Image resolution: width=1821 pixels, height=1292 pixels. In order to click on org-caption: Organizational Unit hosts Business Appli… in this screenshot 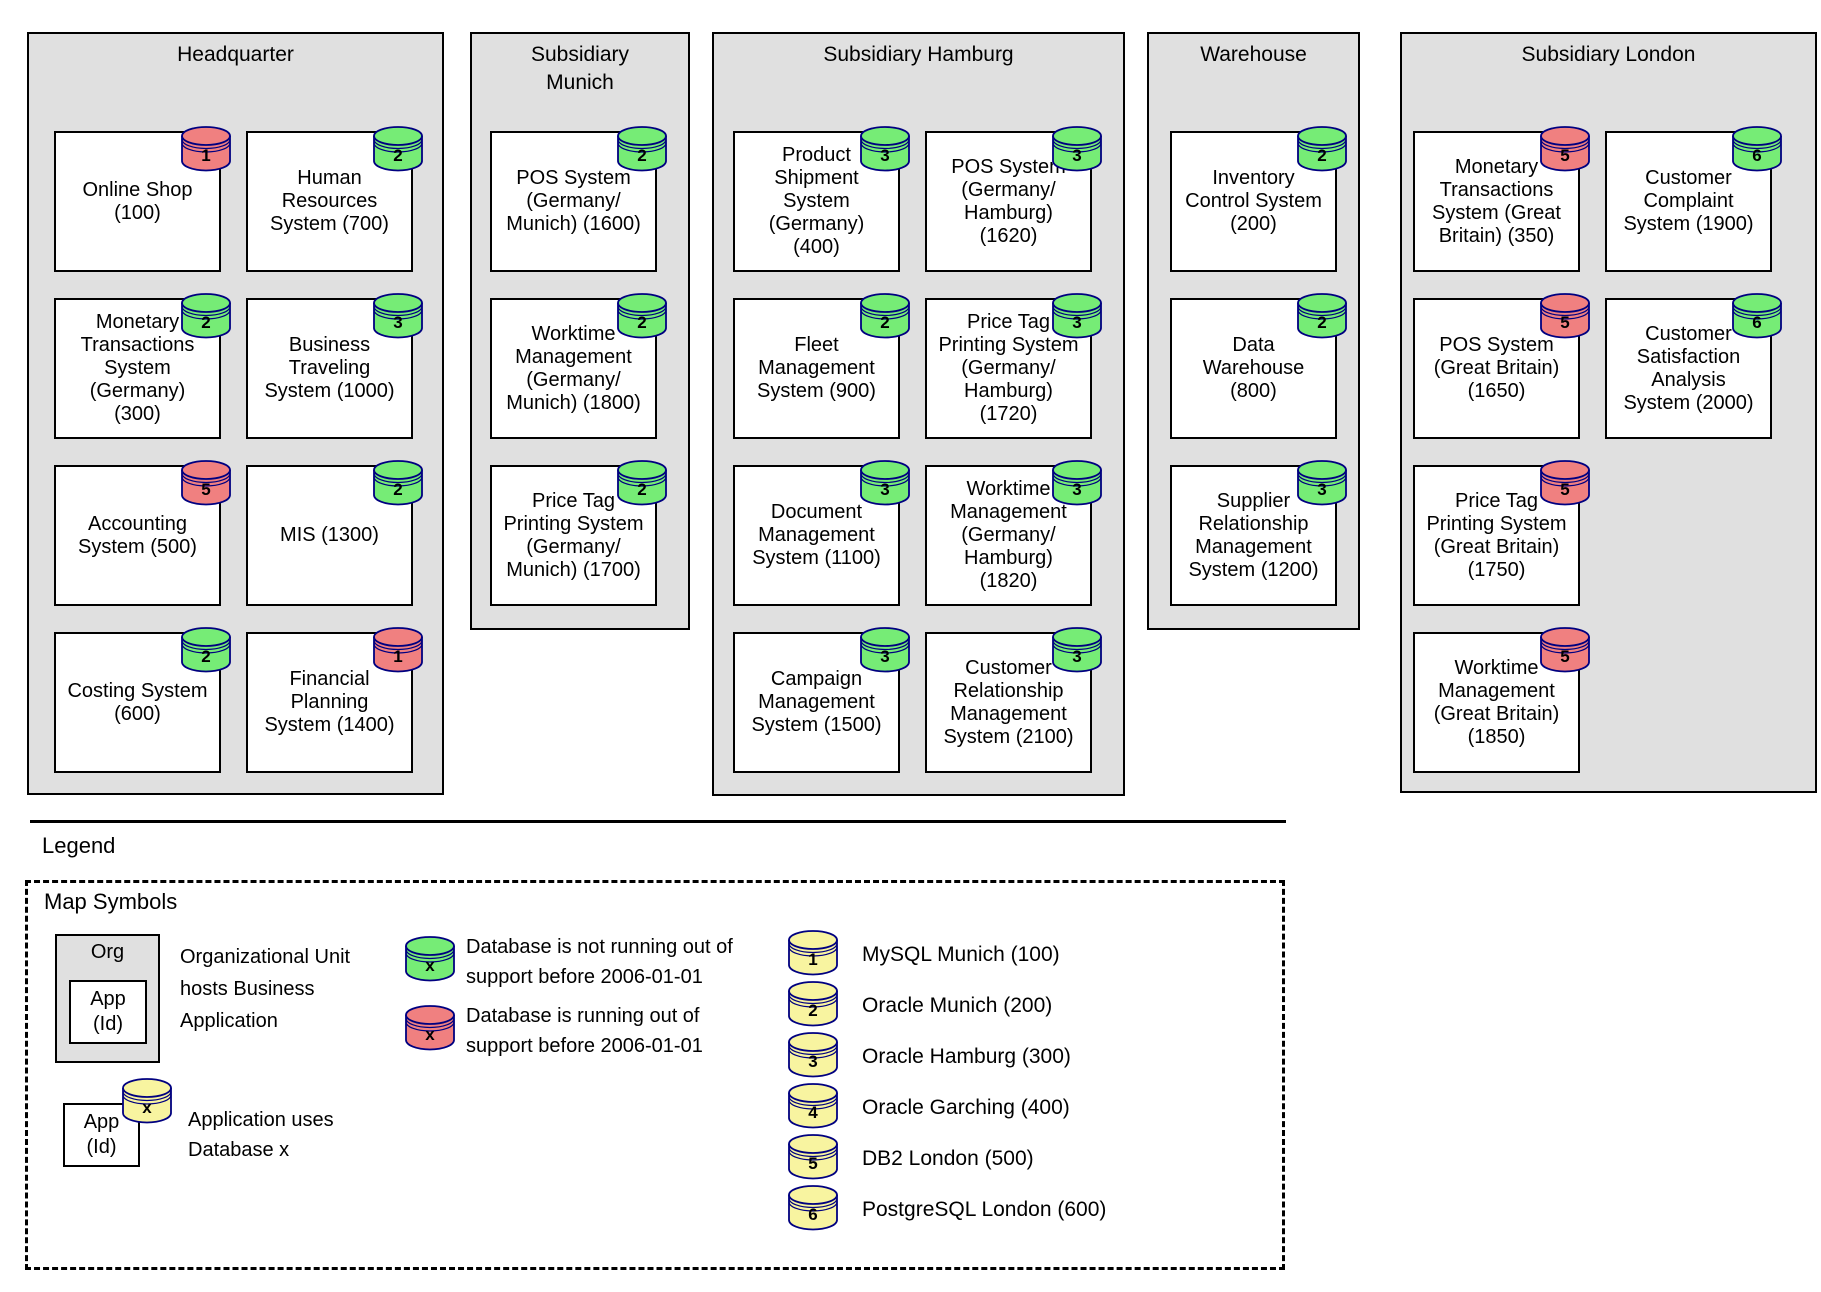, I will do `click(265, 989)`.